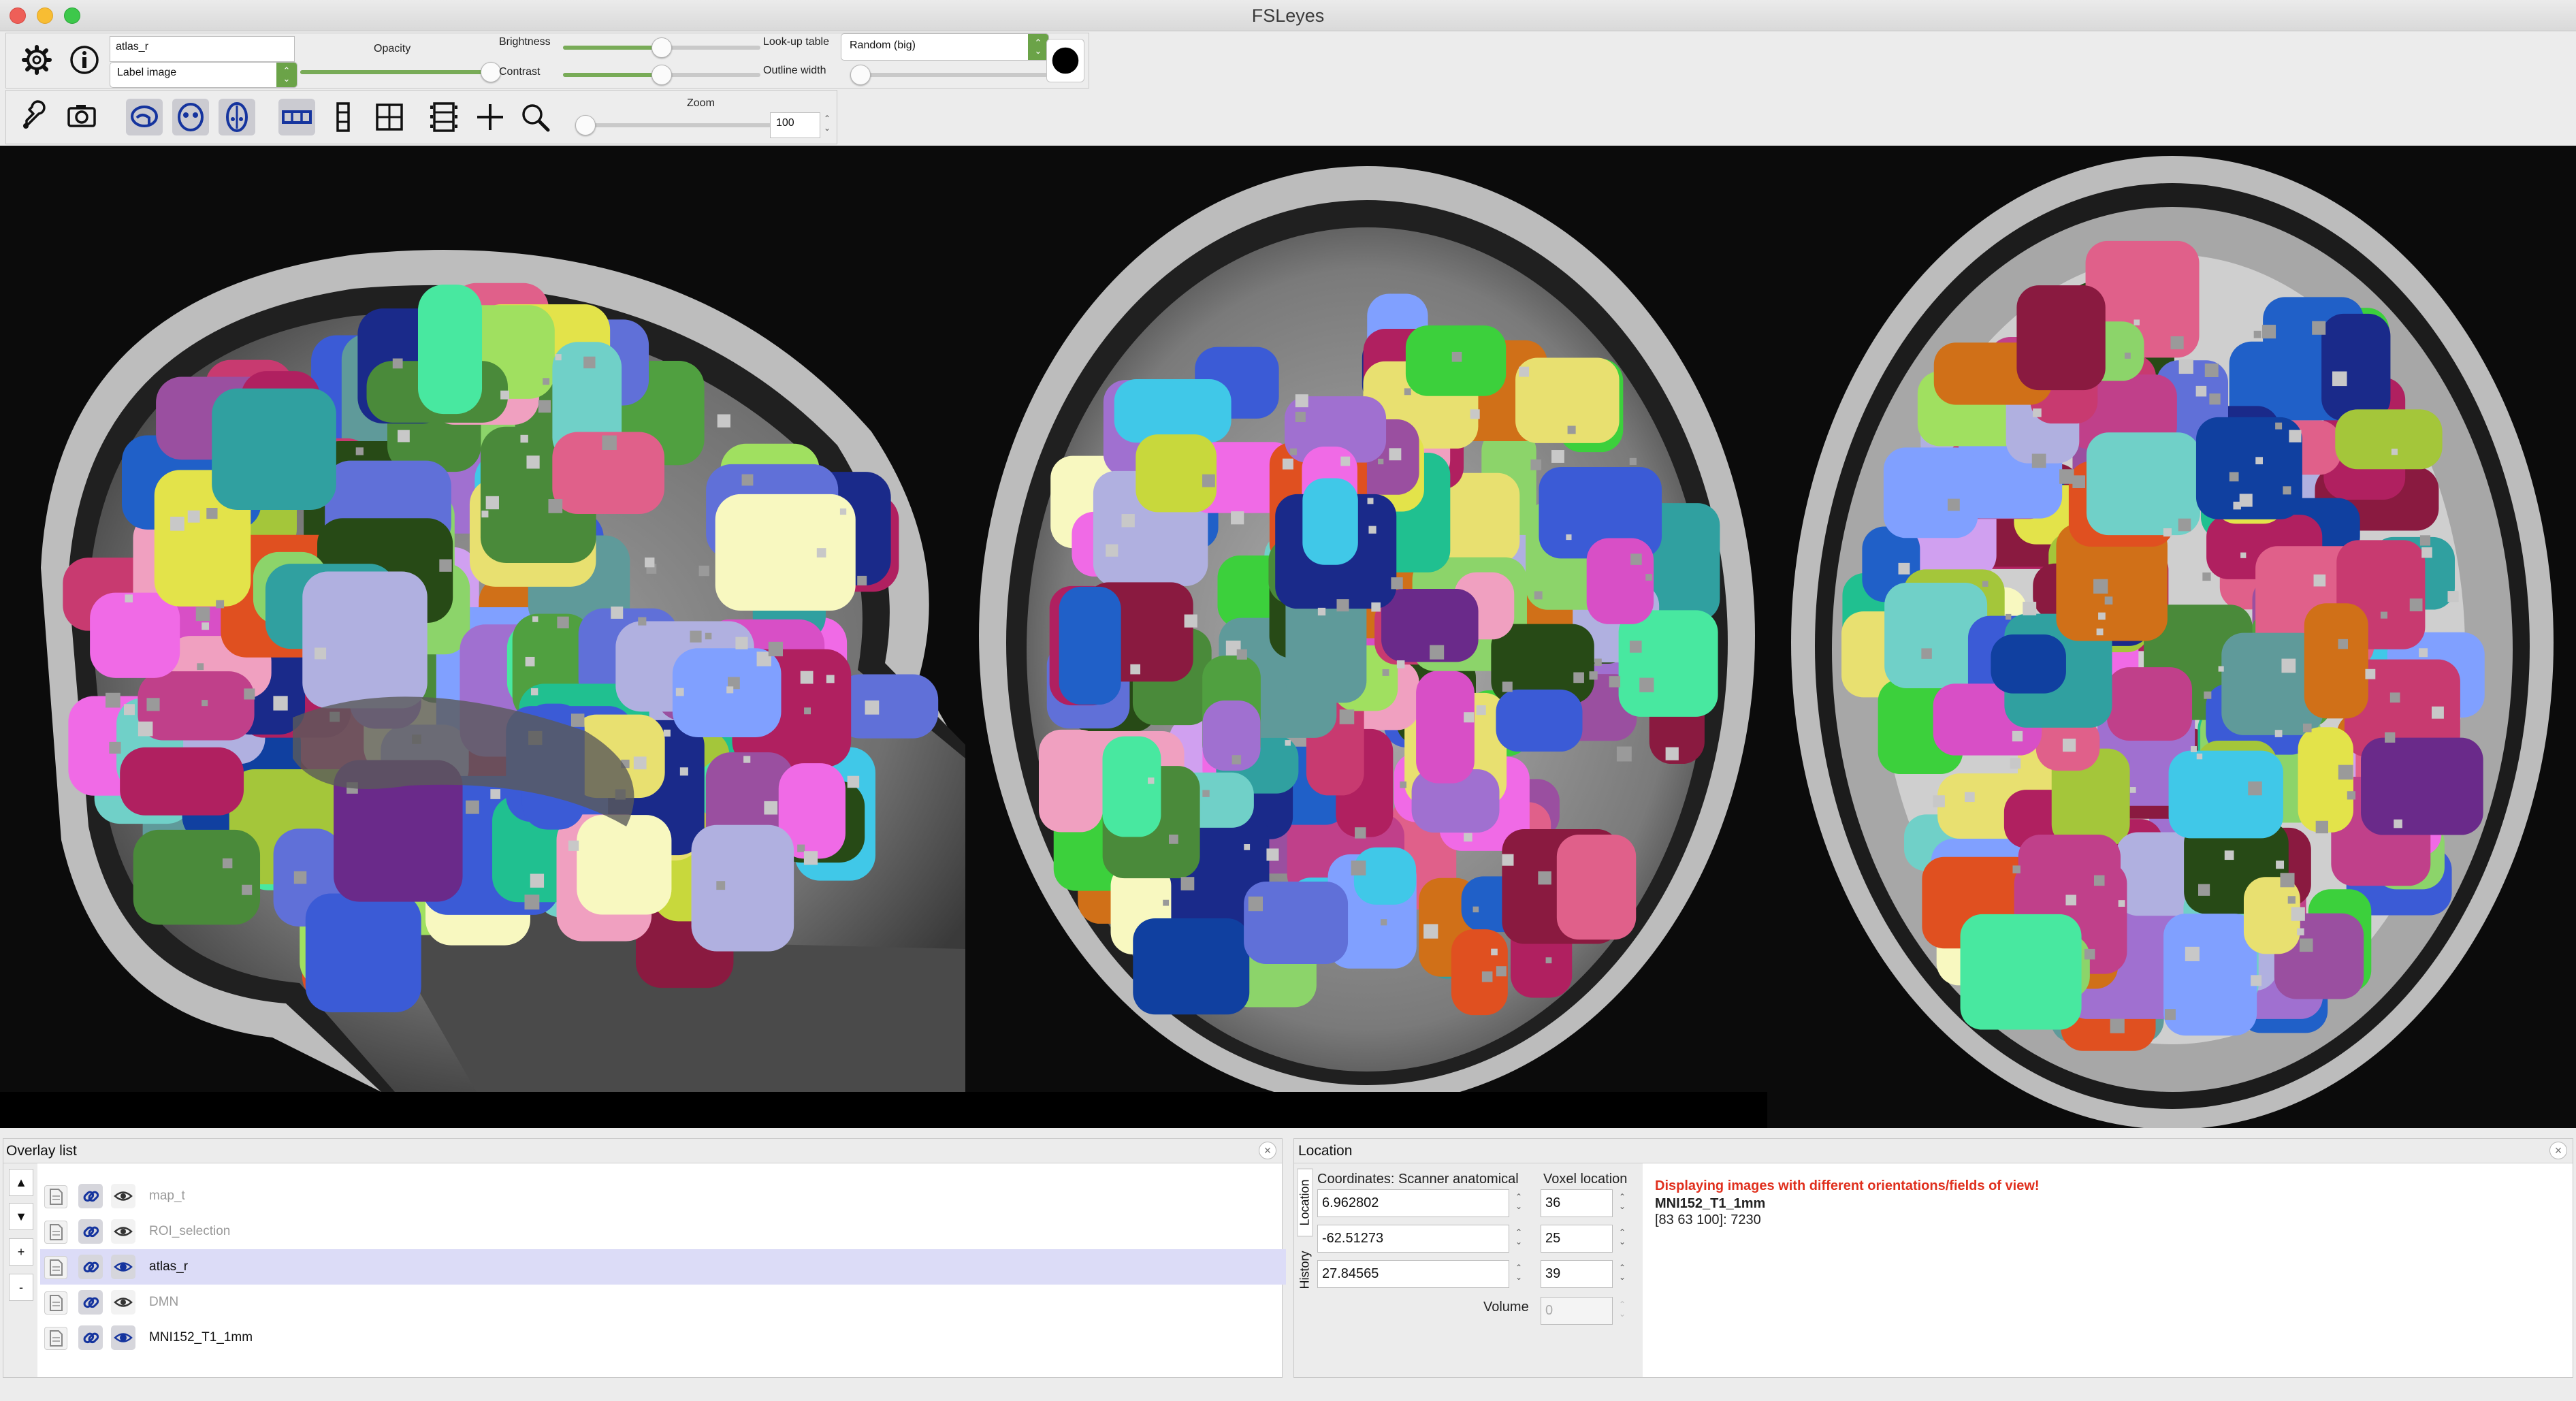  I want to click on overlay-row-3: DMN, so click(663, 1302).